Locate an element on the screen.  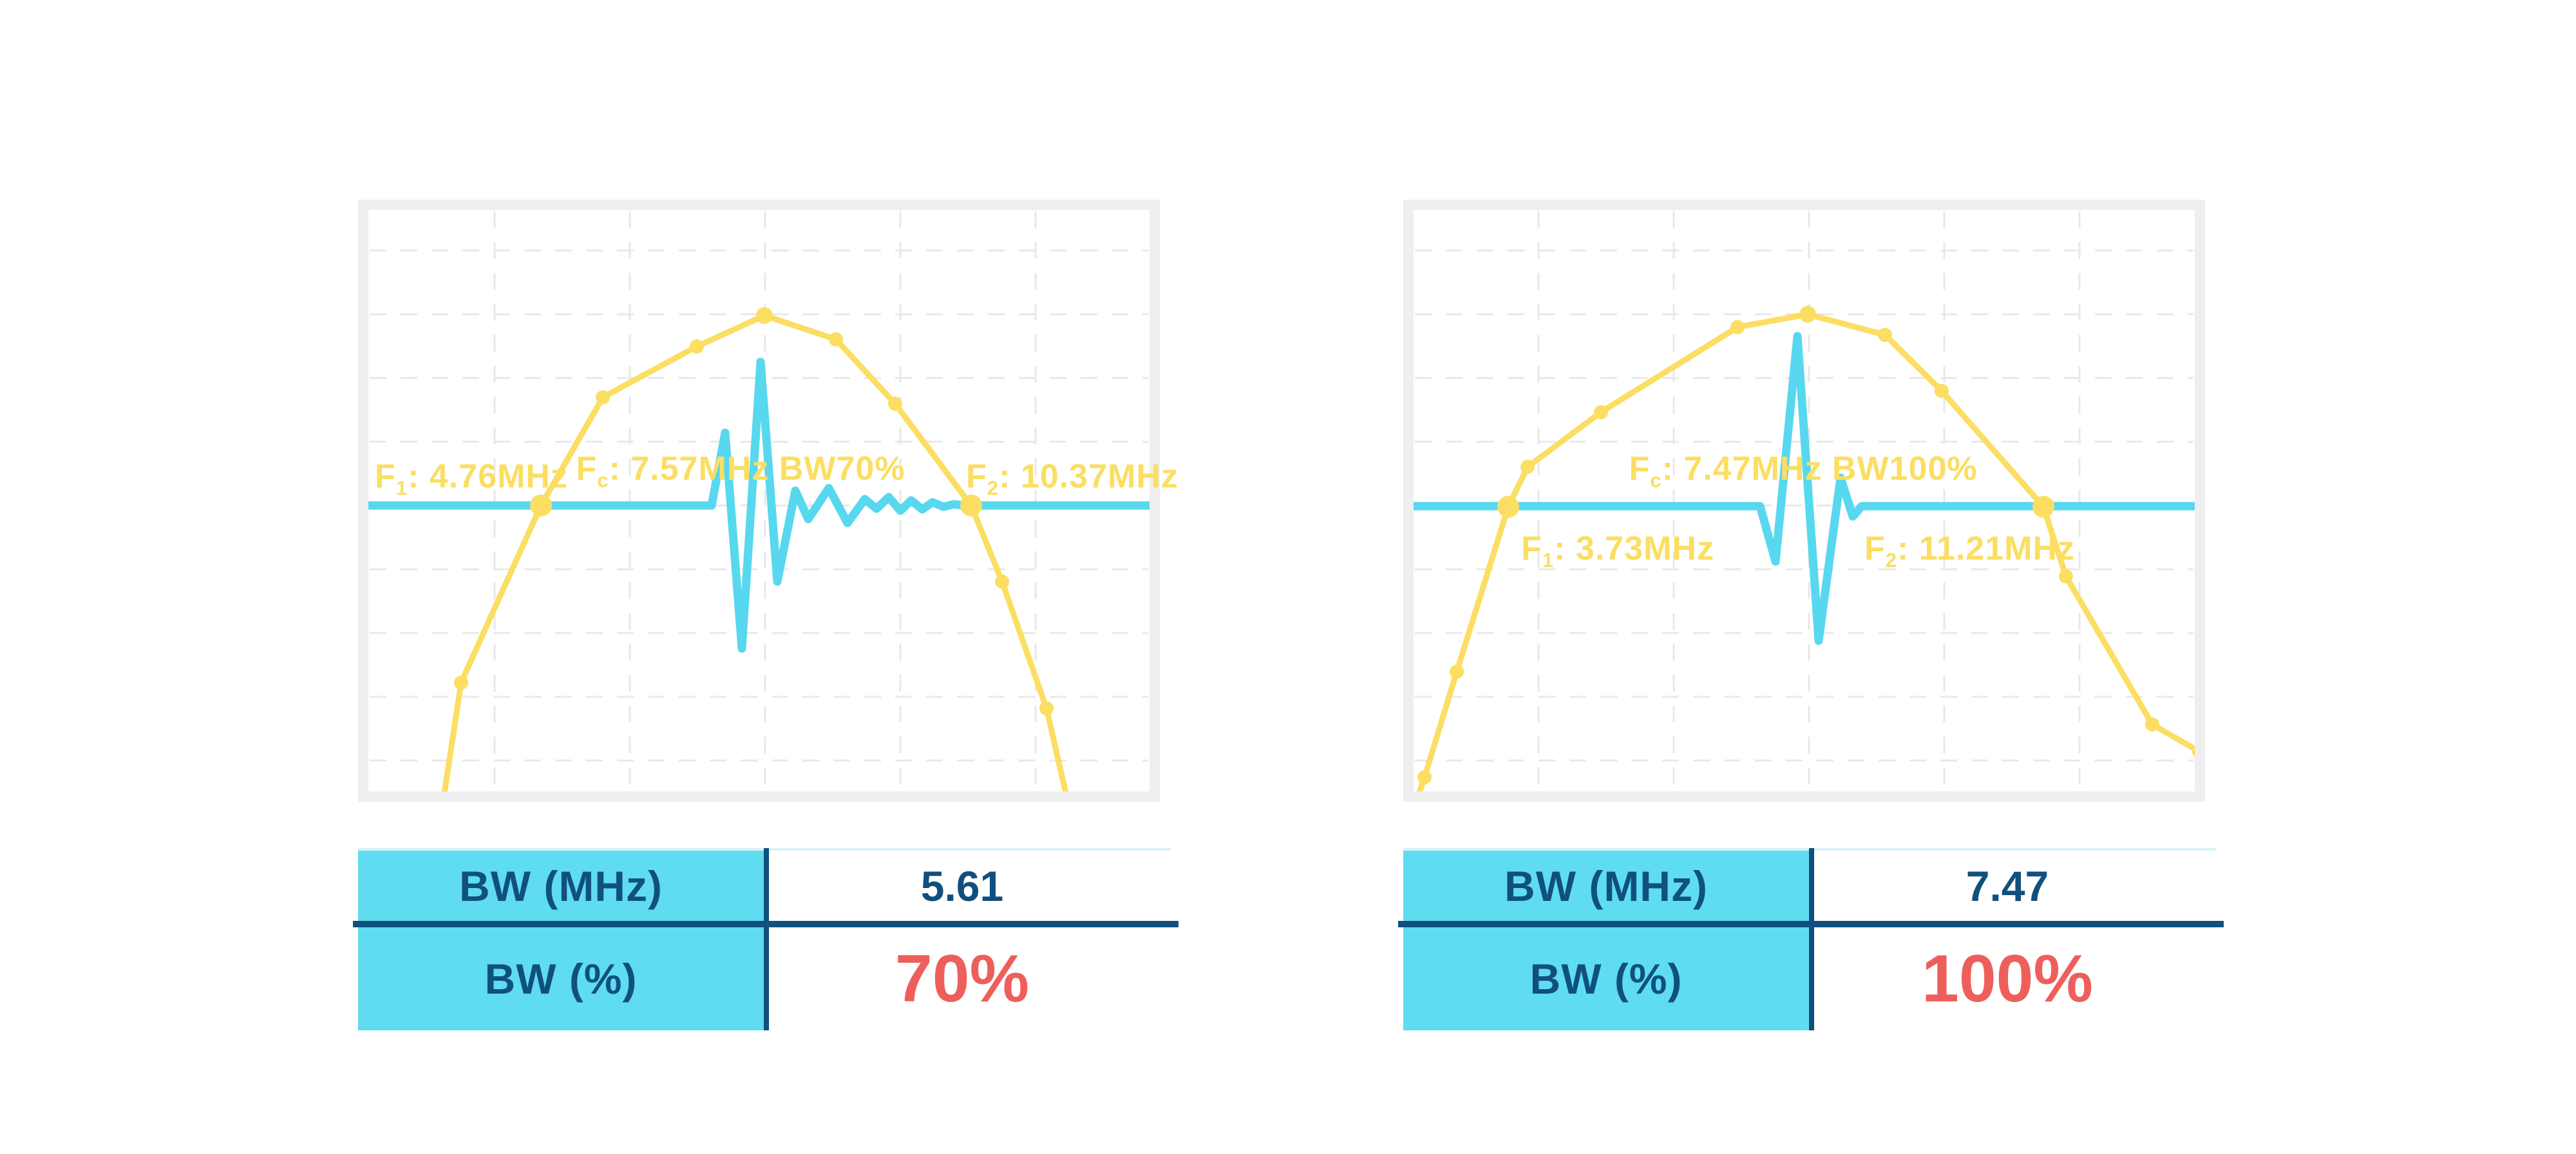
f2-label: F2: 10.37MHz is located at coordinates (1072, 478).